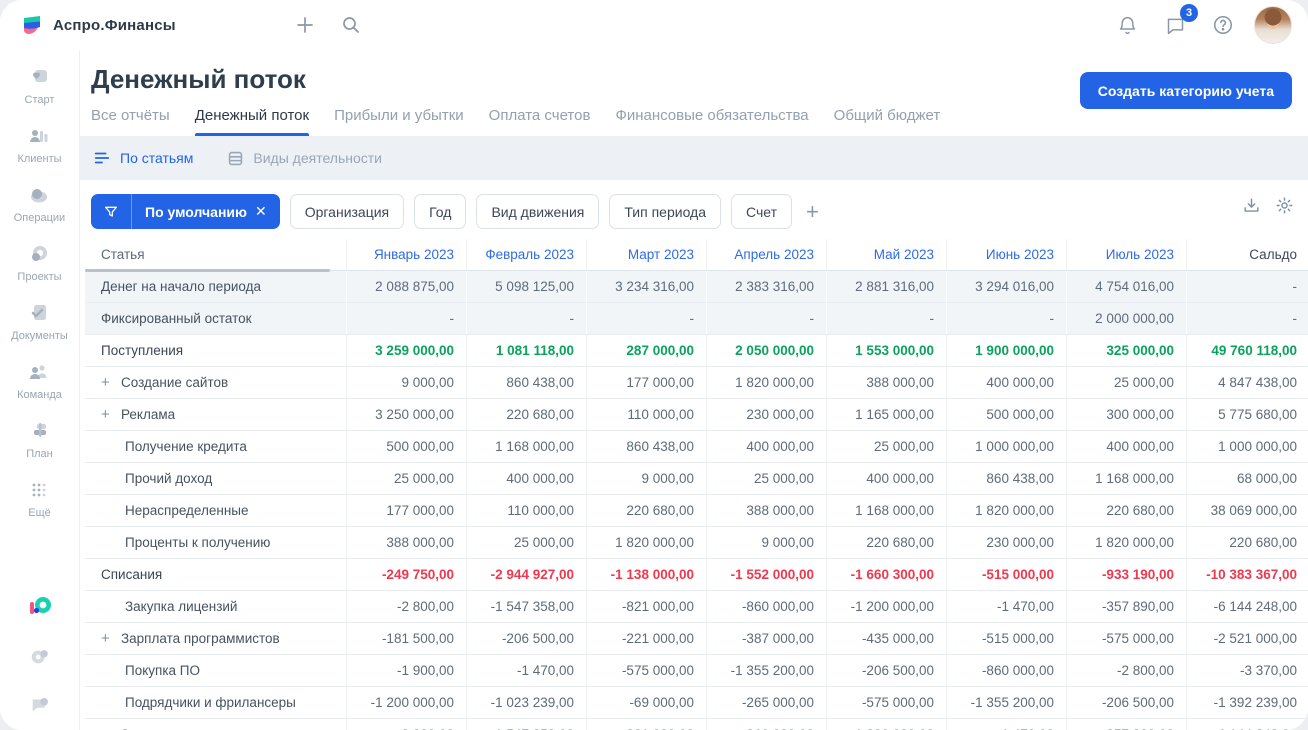 The height and width of the screenshot is (730, 1308). I want to click on cell-value: -1 660 300,00, so click(886, 574).